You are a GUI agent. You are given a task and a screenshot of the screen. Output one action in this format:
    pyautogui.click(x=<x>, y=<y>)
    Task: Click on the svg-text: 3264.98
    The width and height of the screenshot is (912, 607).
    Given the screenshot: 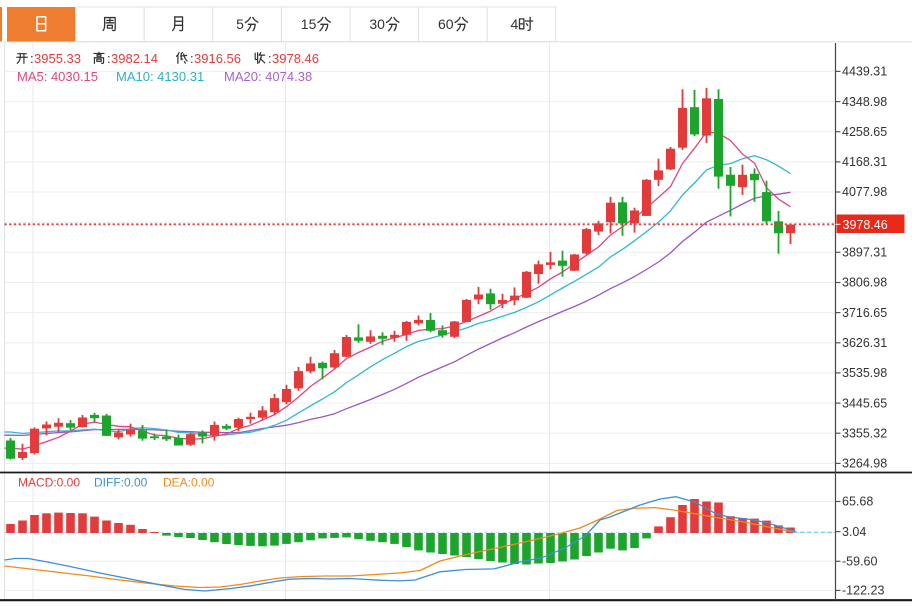 What is the action you would take?
    pyautogui.click(x=864, y=464)
    